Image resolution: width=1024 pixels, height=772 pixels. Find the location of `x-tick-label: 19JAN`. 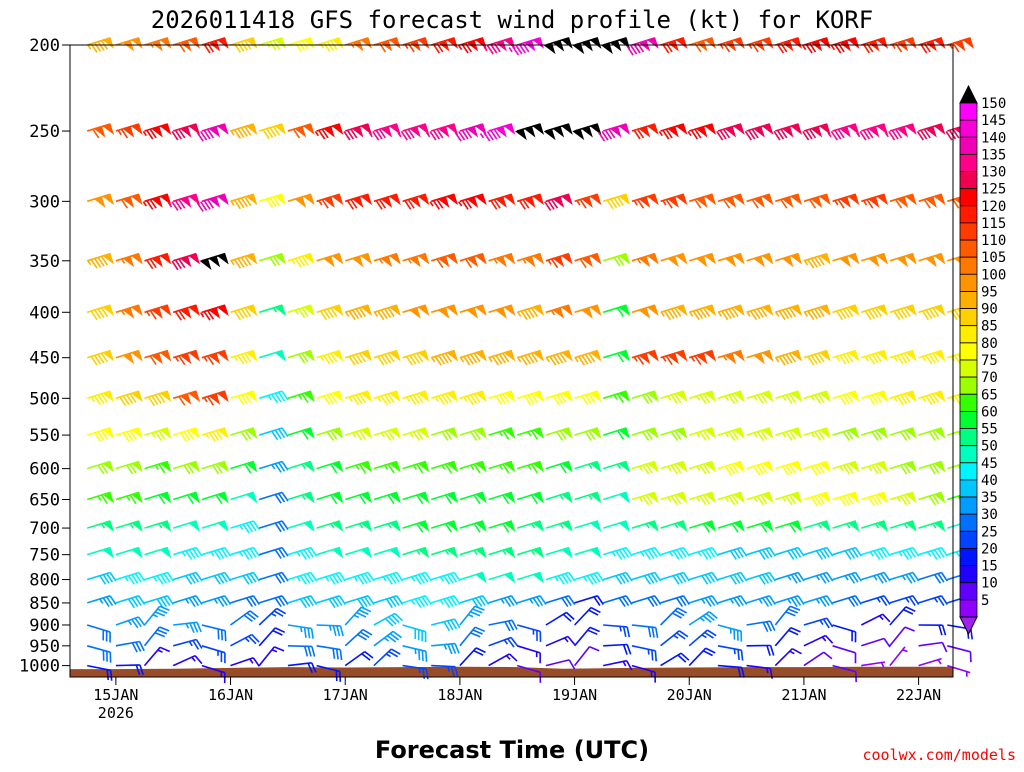

x-tick-label: 19JAN is located at coordinates (574, 695).